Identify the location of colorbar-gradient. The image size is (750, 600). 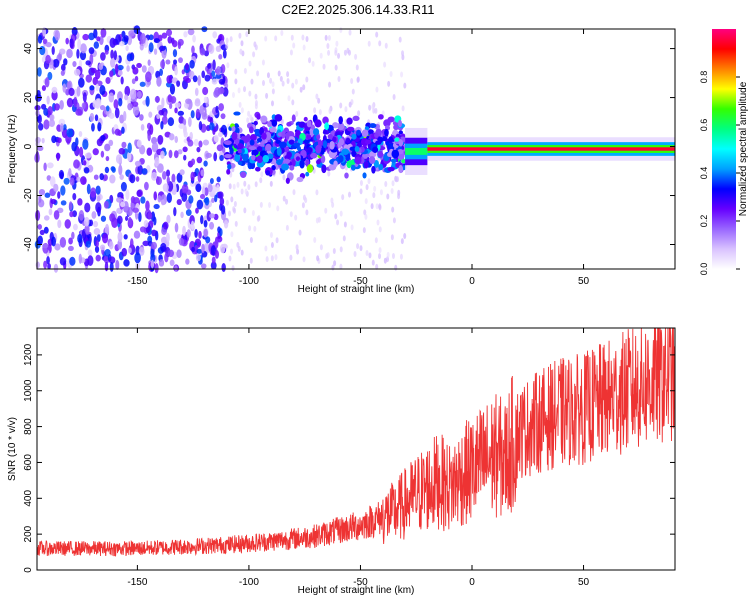
(724, 149).